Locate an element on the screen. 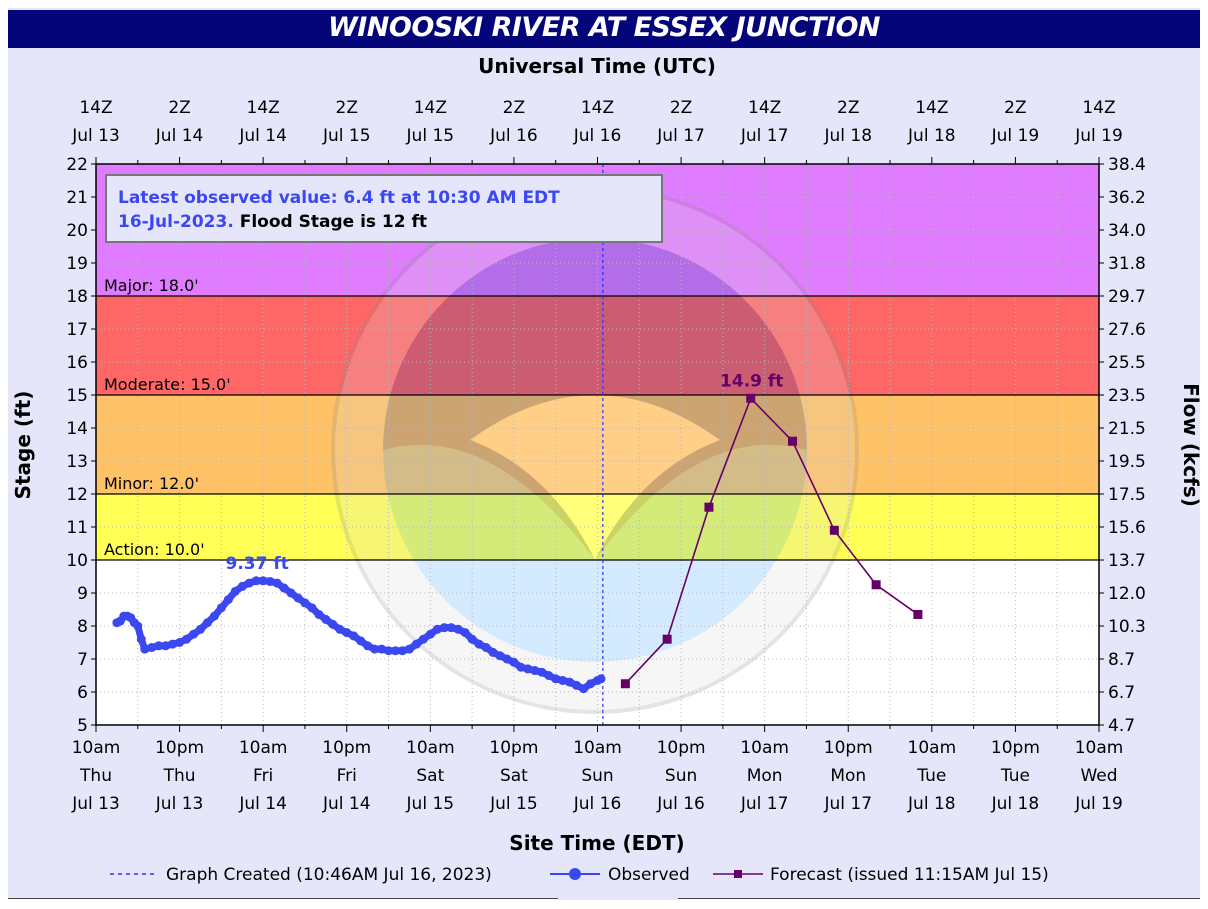  x-top-tick-label: Jul 15 is located at coordinates (430, 136).